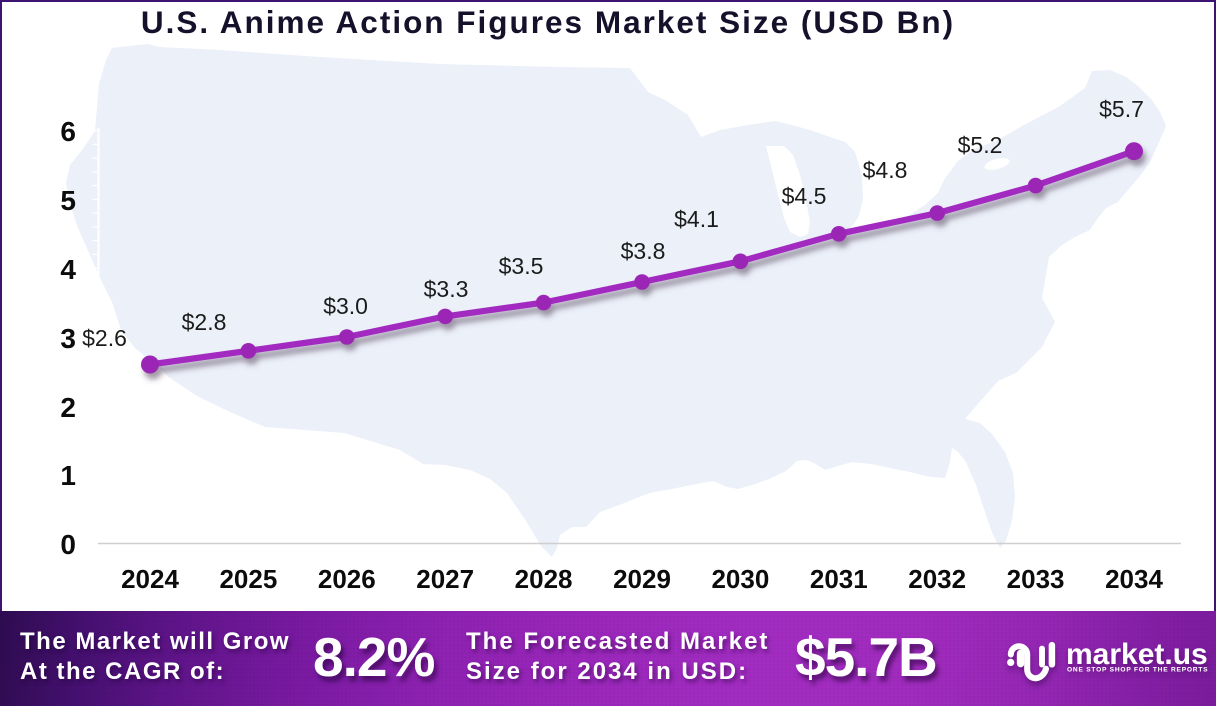  I want to click on svg-text: ONE STOP SHOP FOR THE REPORTS, so click(1137, 670).